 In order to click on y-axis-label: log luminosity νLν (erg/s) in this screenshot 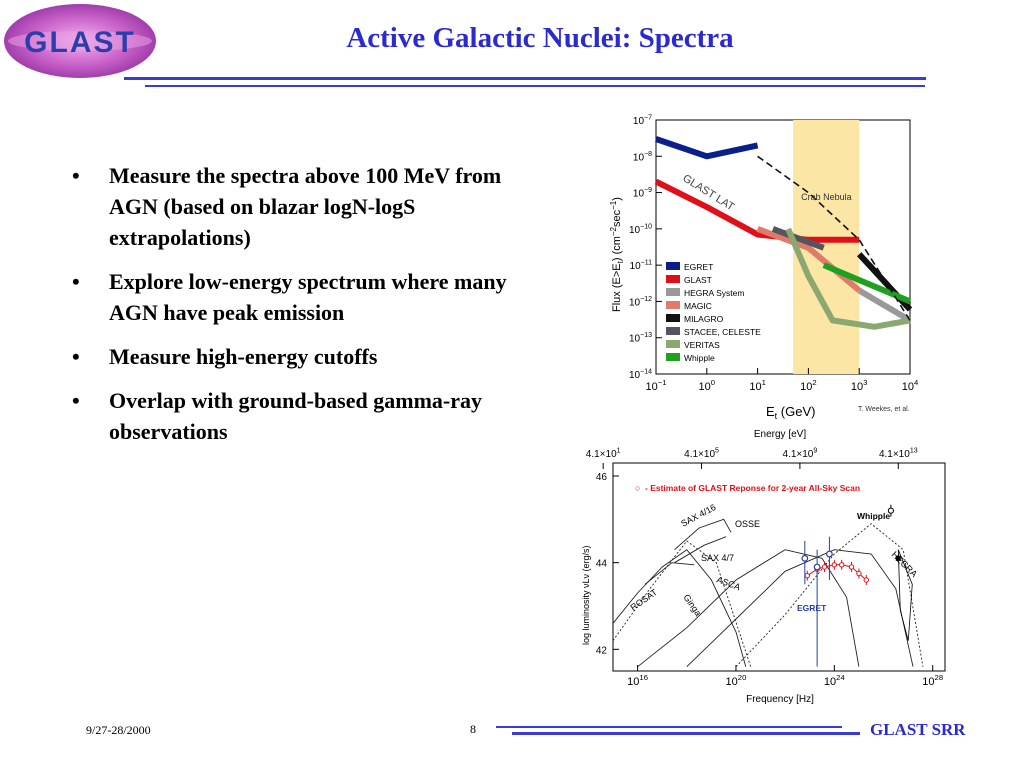, I will do `click(586, 595)`.